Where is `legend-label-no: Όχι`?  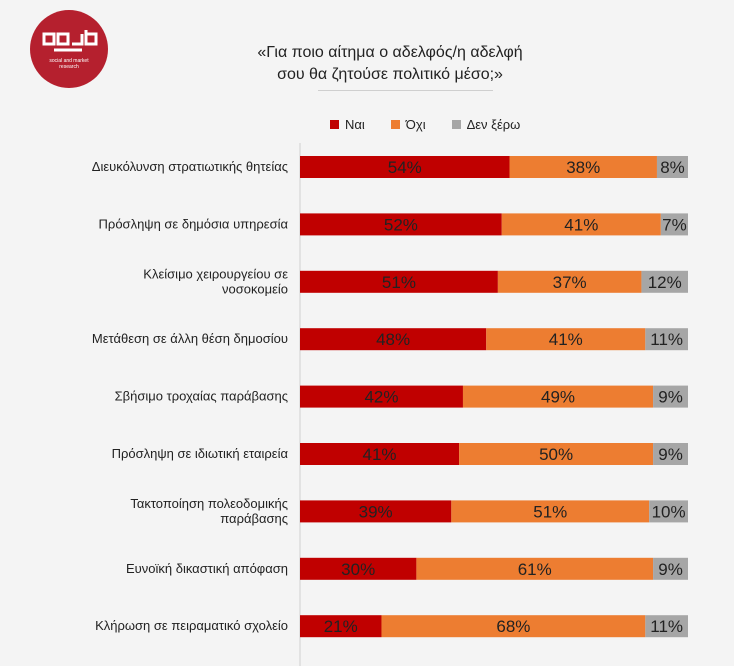
legend-label-no: Όχι is located at coordinates (415, 124).